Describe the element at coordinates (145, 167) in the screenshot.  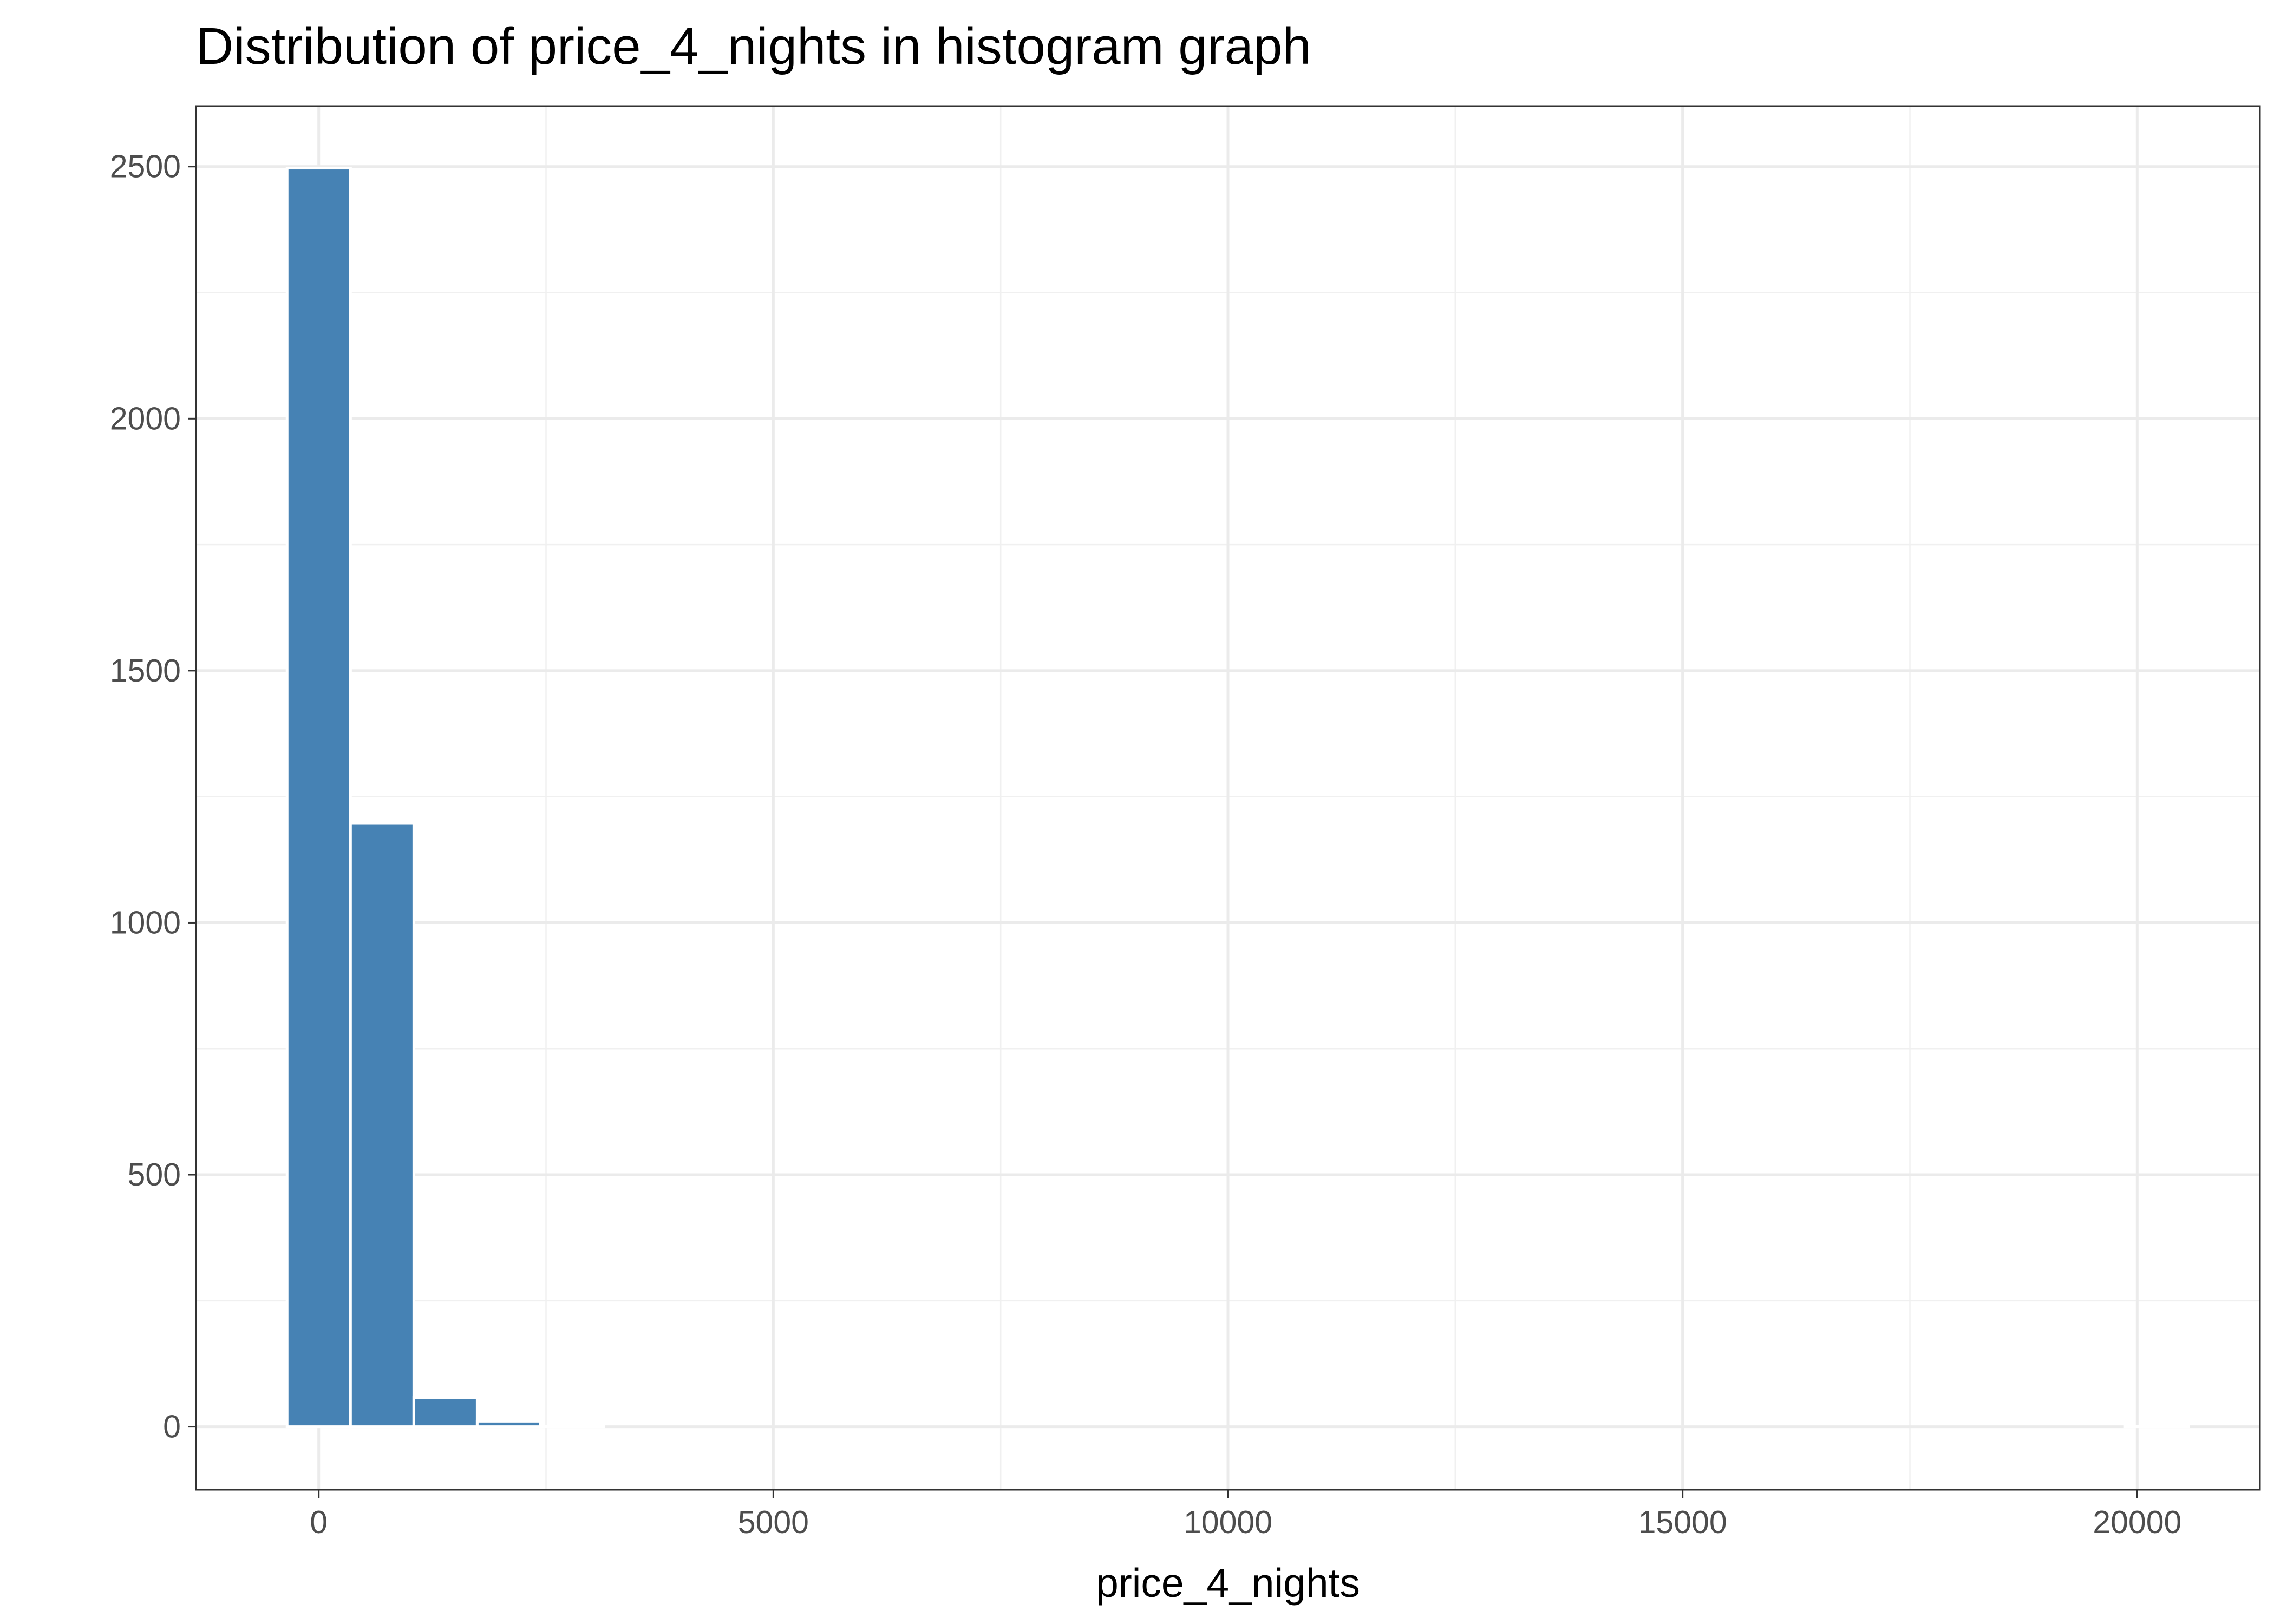
I see `y-tick-label: 2500` at that location.